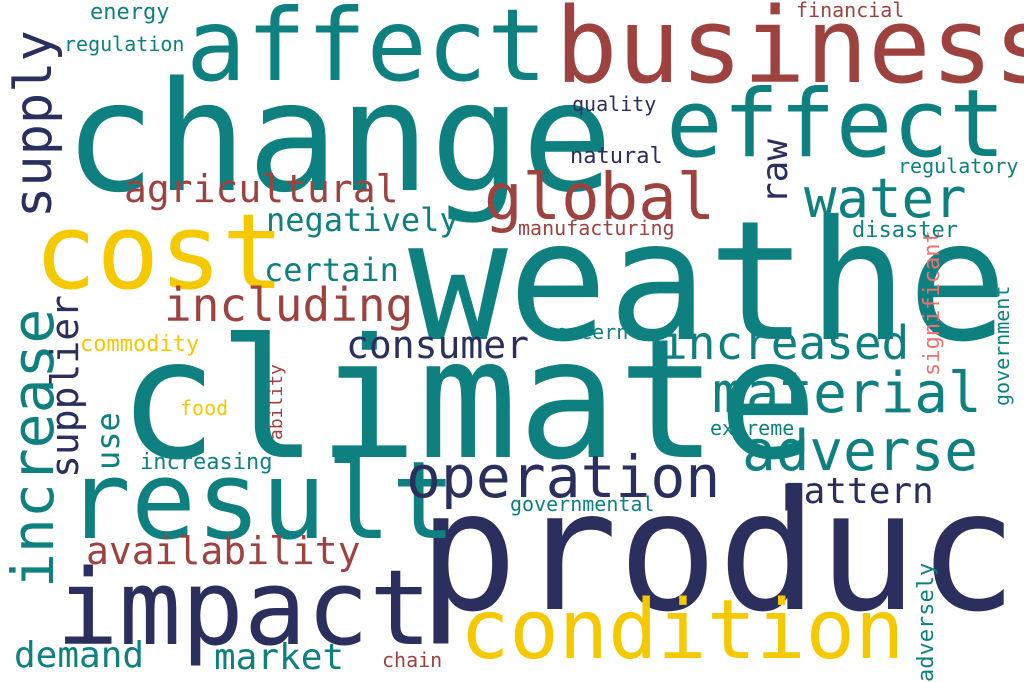 The width and height of the screenshot is (1024, 682). I want to click on word-material: material, so click(847, 393).